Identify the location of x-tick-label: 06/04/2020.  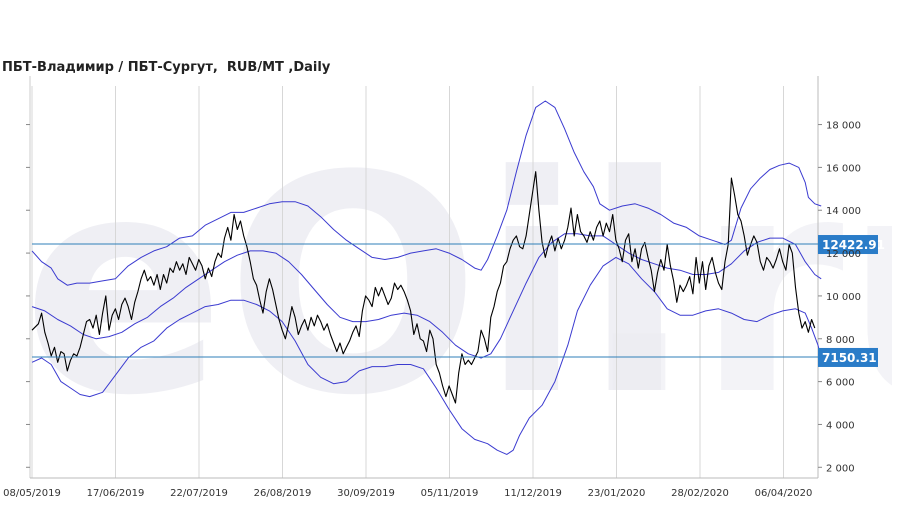
(784, 493).